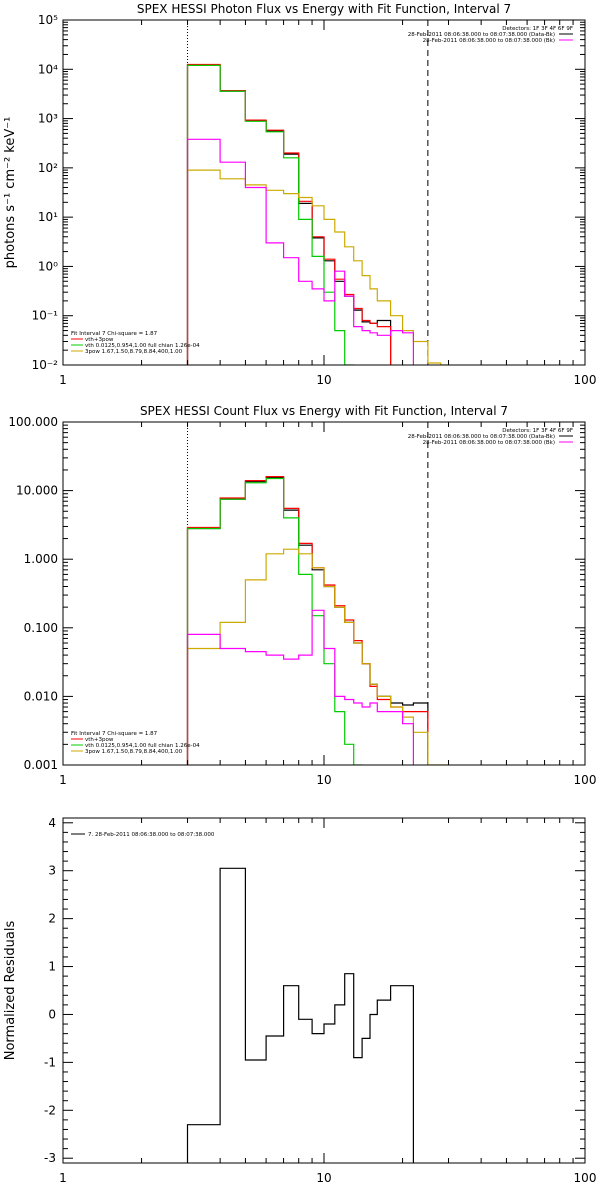 The height and width of the screenshot is (1200, 600). I want to click on y-tick-label: 1, so click(52, 967).